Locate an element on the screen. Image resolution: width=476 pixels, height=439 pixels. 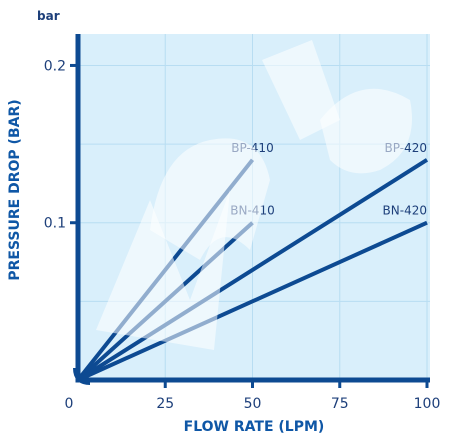
x-tick-label: 0 is located at coordinates (69, 404).